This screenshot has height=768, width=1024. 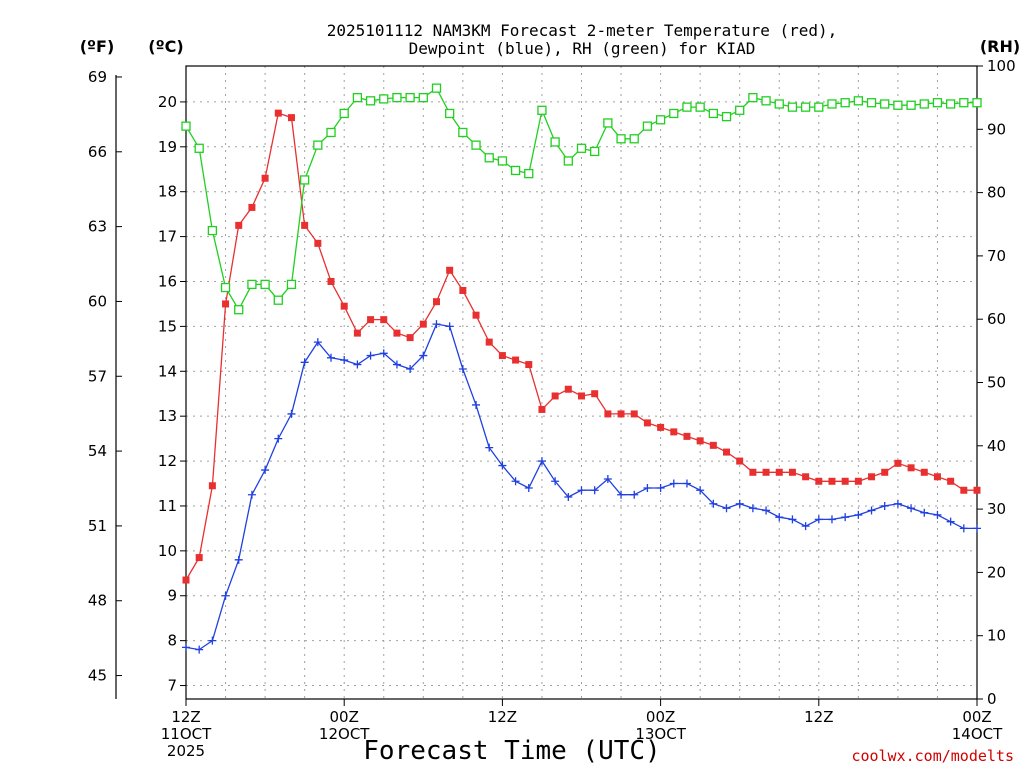 What do you see at coordinates (167, 506) in the screenshot?
I see `celsius-tick-label: 11` at bounding box center [167, 506].